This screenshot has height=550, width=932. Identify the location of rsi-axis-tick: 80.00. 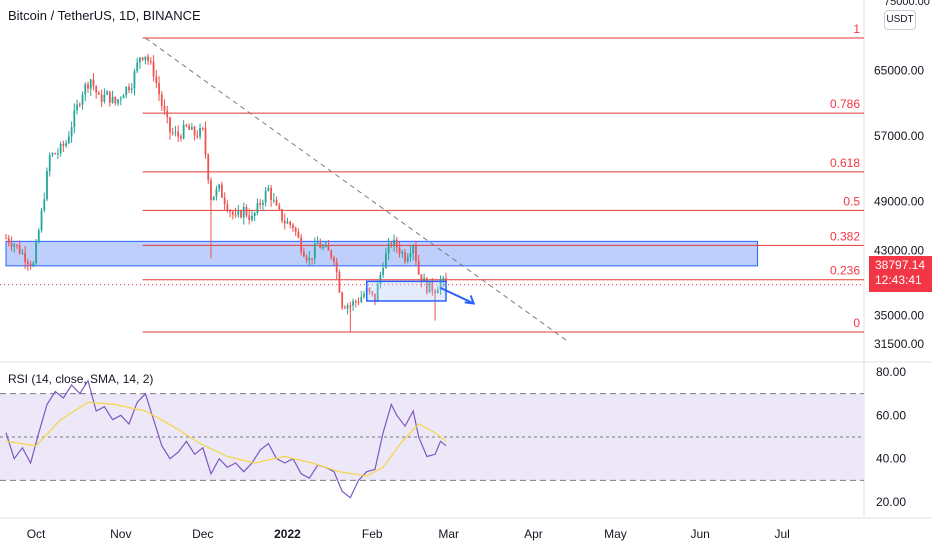
(891, 372).